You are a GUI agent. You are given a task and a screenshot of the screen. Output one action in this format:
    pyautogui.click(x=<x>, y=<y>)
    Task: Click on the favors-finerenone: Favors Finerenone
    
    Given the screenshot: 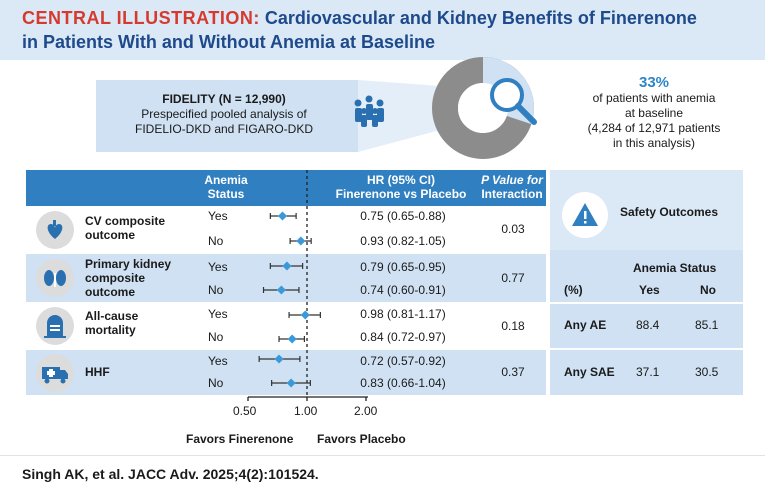 What is the action you would take?
    pyautogui.click(x=240, y=439)
    